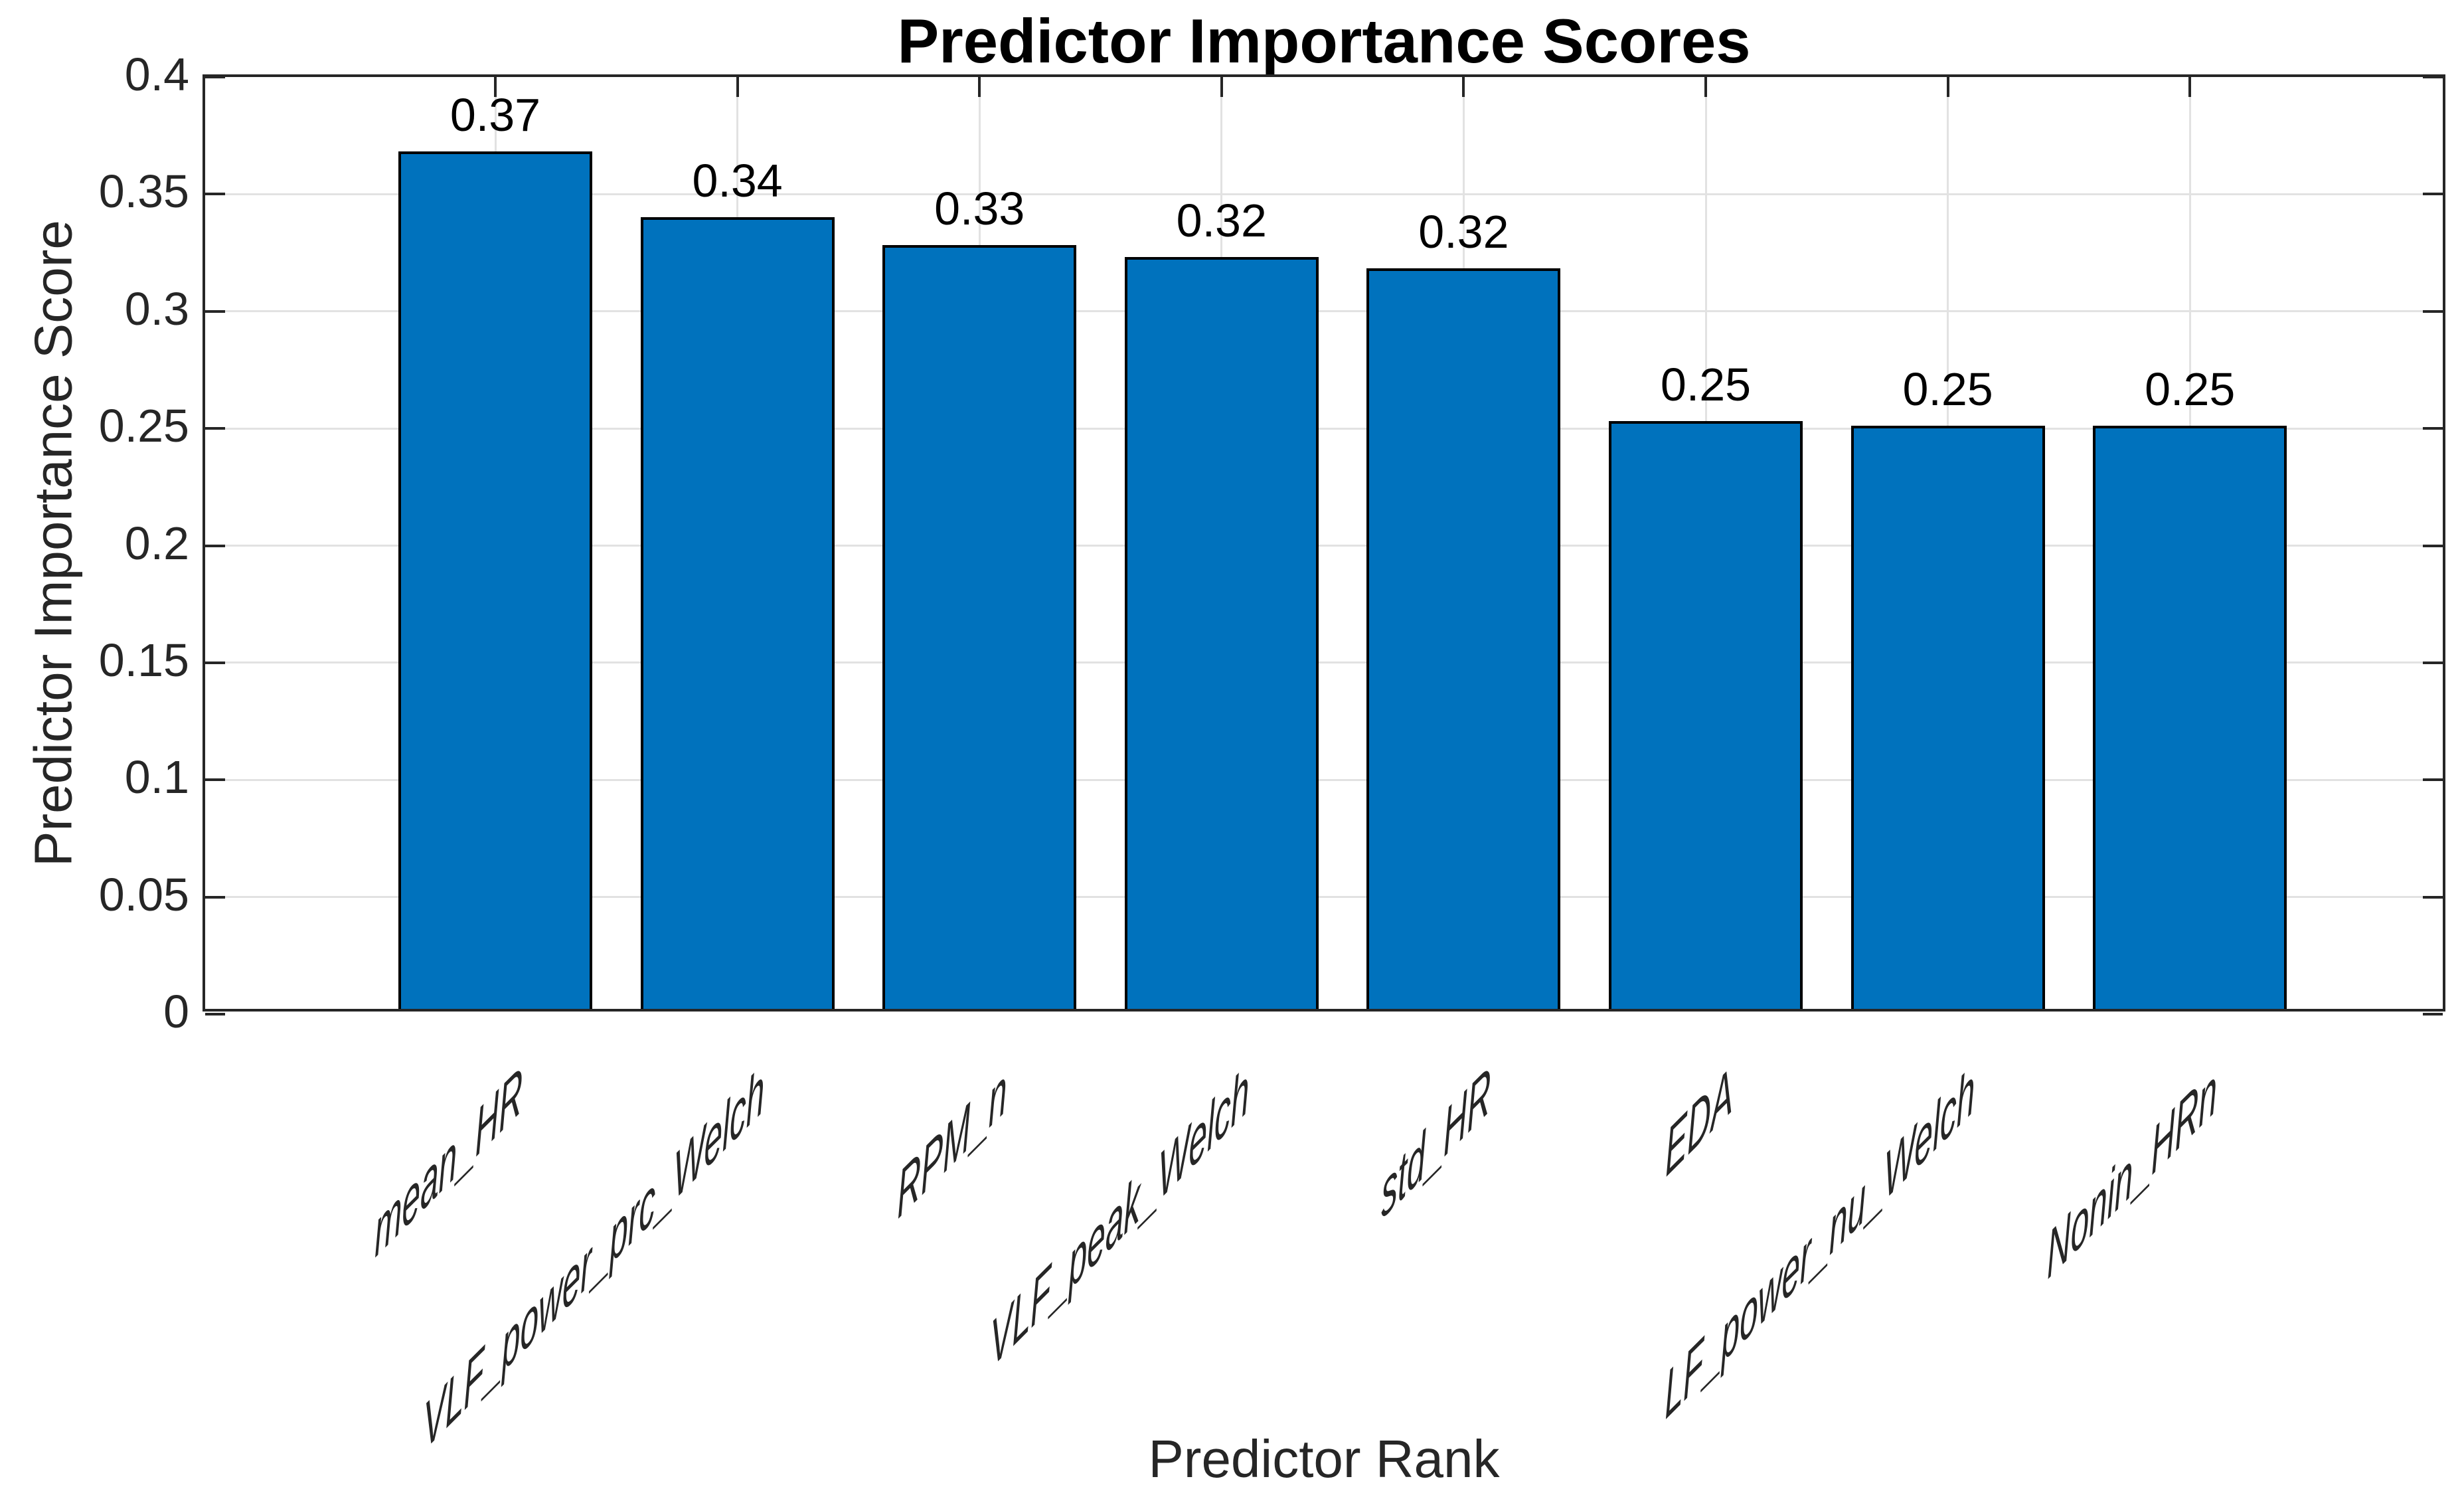  I want to click on y-tick-label: 0.35, so click(143, 192).